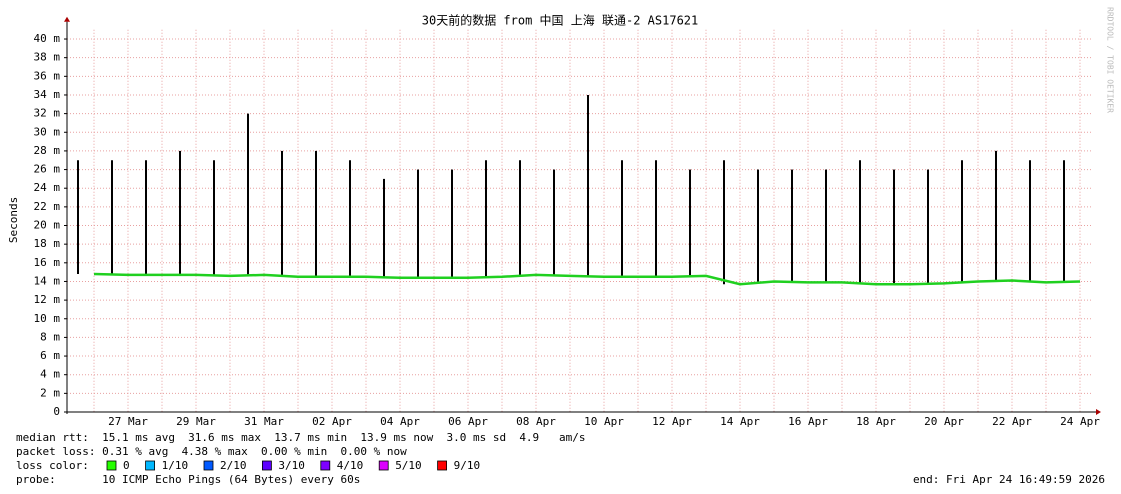  Describe the element at coordinates (47, 318) in the screenshot. I see `y-tick-label: 10 m` at that location.